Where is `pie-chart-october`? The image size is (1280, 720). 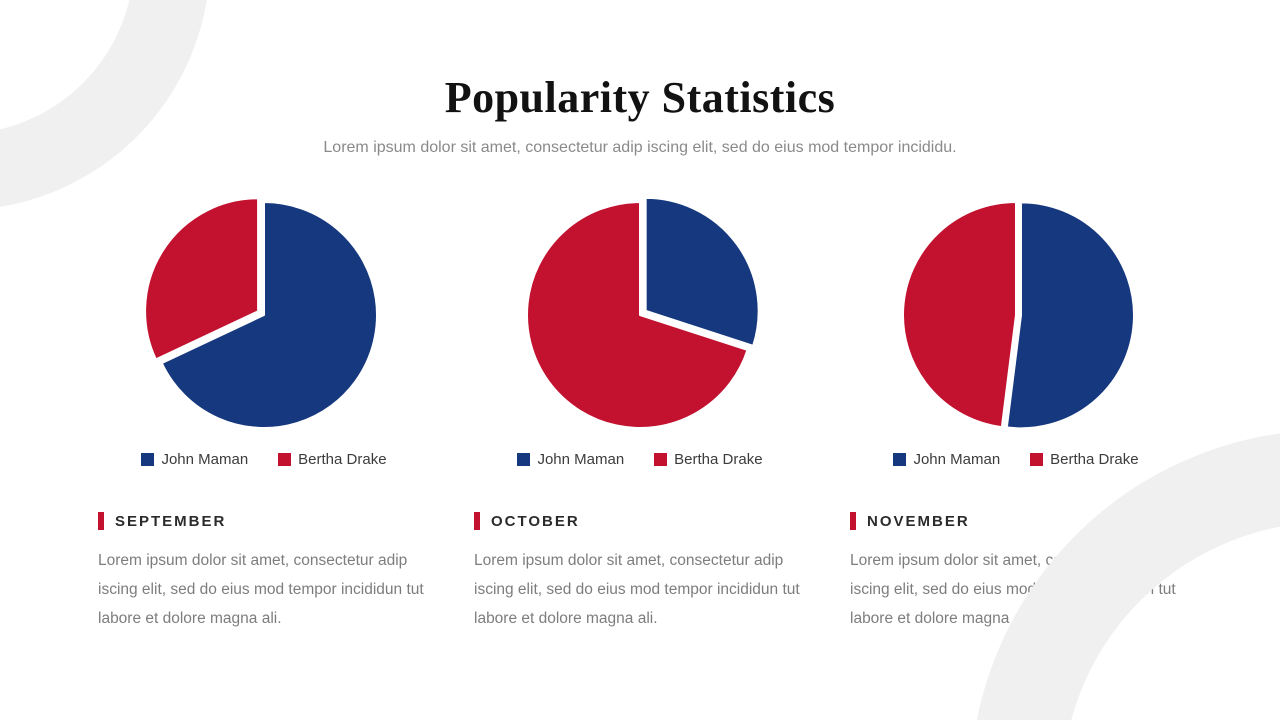
pie-chart-october is located at coordinates (643, 312).